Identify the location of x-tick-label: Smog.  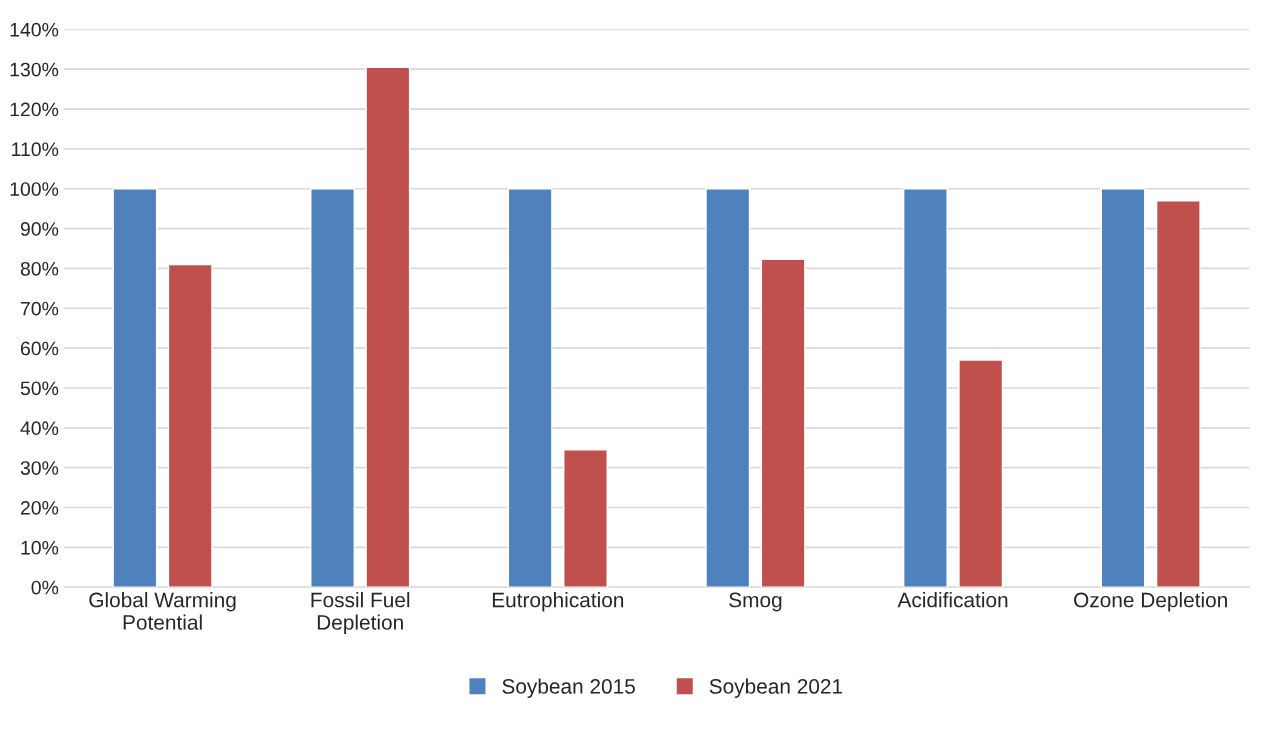
(755, 602).